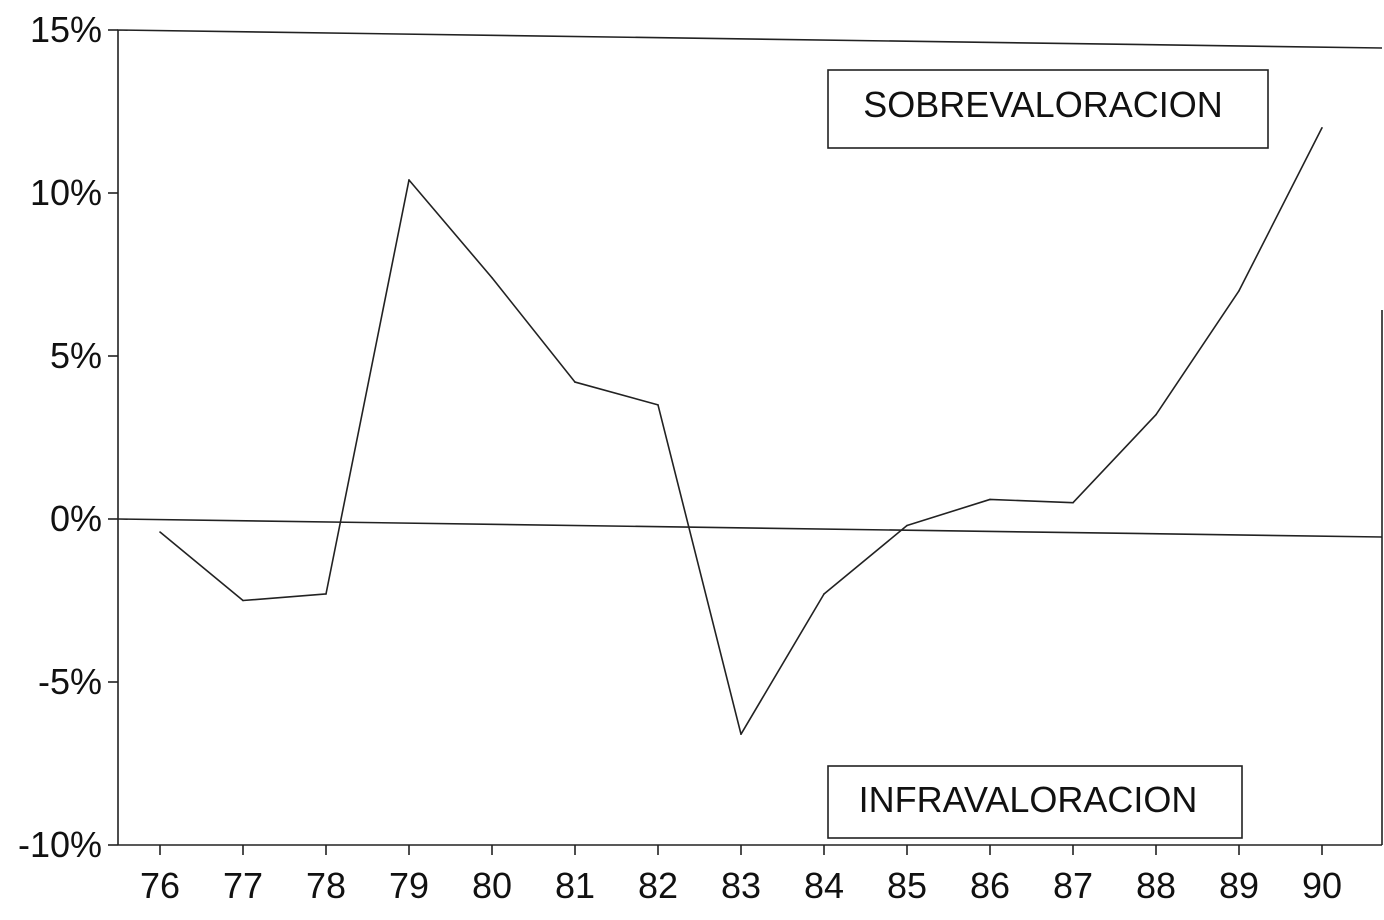 Image resolution: width=1384 pixels, height=920 pixels. What do you see at coordinates (60, 844) in the screenshot?
I see `y-tick-label: -10%` at bounding box center [60, 844].